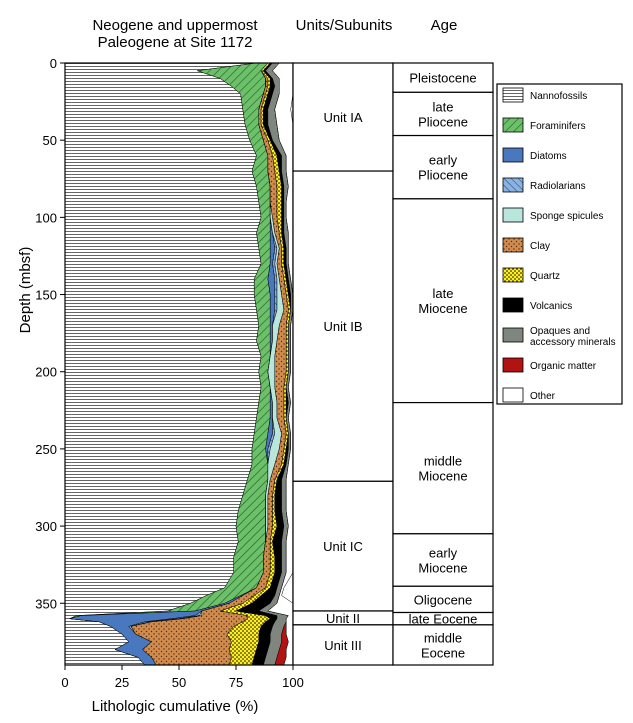  What do you see at coordinates (566, 216) in the screenshot?
I see `legend-label: Sponge spicules` at bounding box center [566, 216].